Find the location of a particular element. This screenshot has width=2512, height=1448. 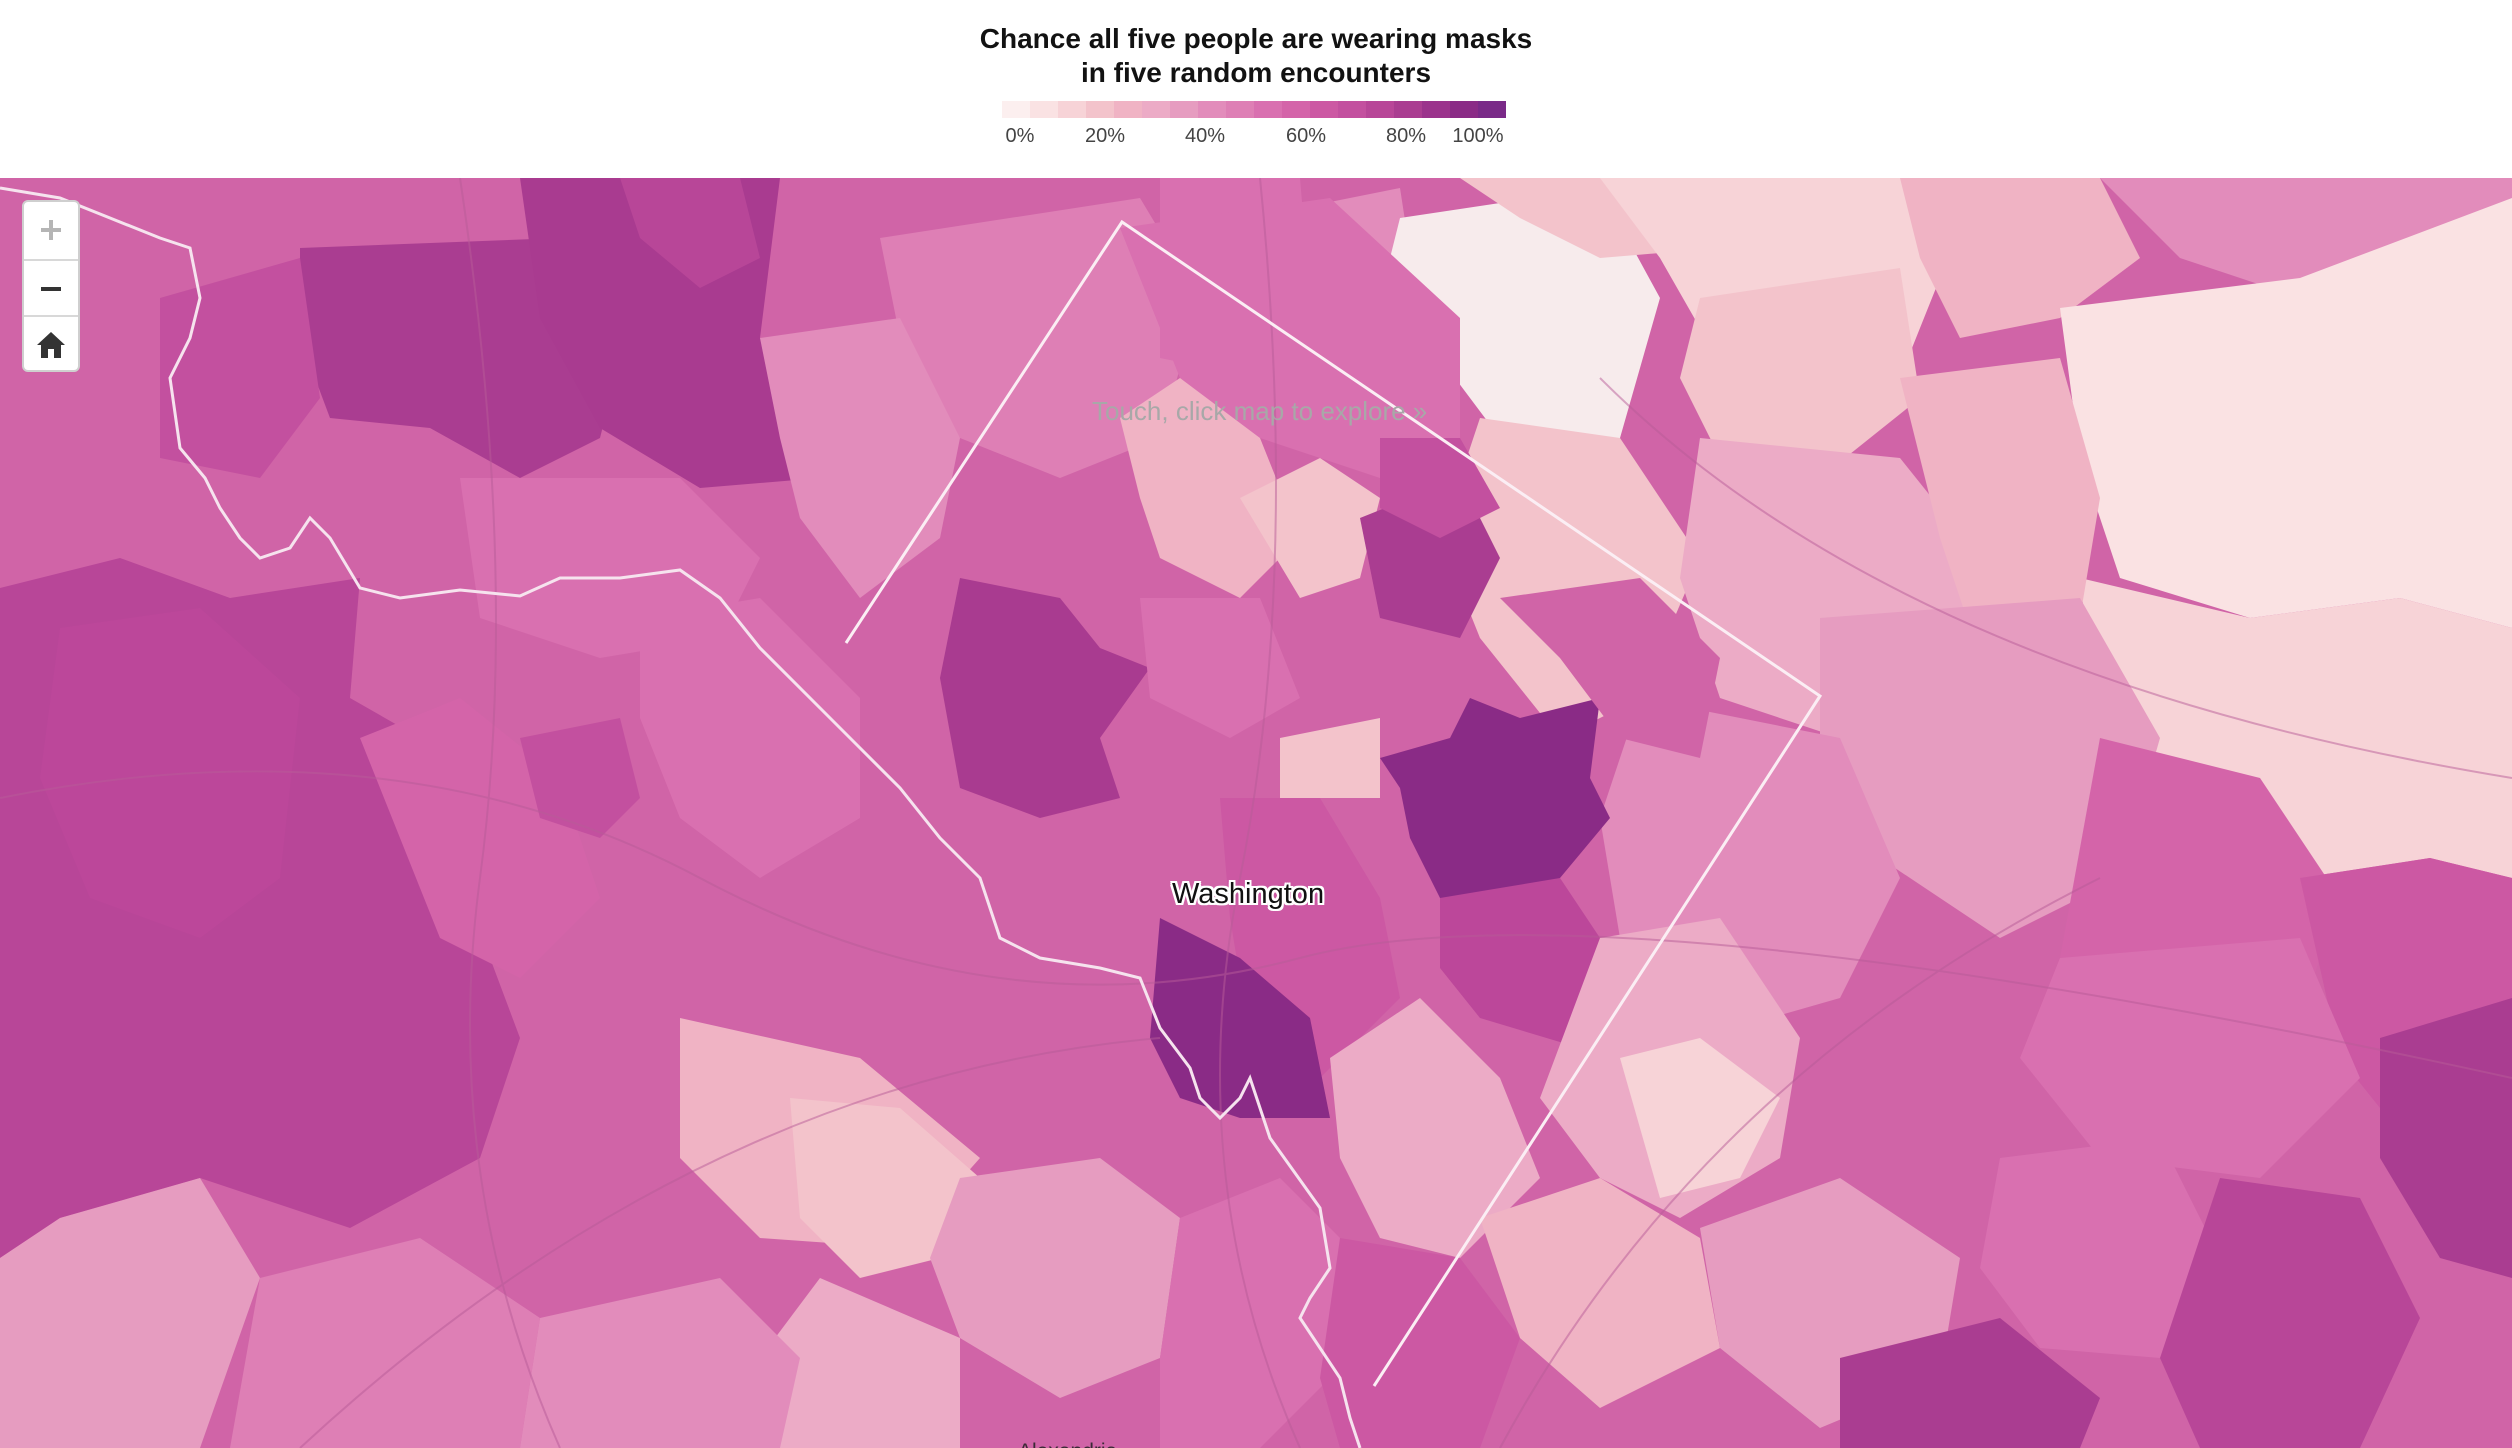

zoom-in-button is located at coordinates (51, 230).